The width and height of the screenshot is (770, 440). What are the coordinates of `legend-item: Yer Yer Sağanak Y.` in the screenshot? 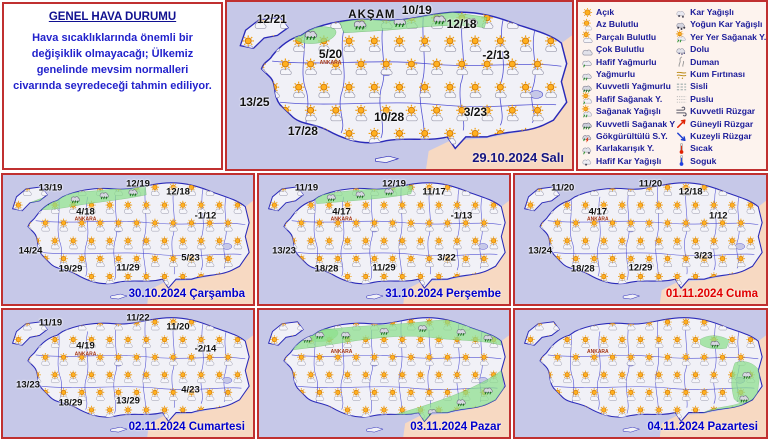 It's located at (721, 36).